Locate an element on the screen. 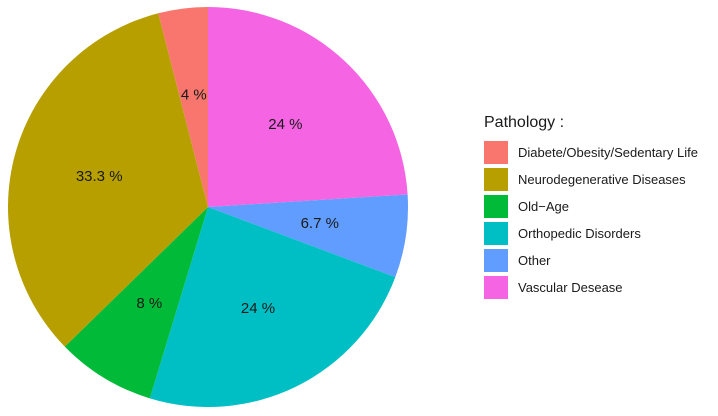  legend-title: Pathology : is located at coordinates (524, 122).